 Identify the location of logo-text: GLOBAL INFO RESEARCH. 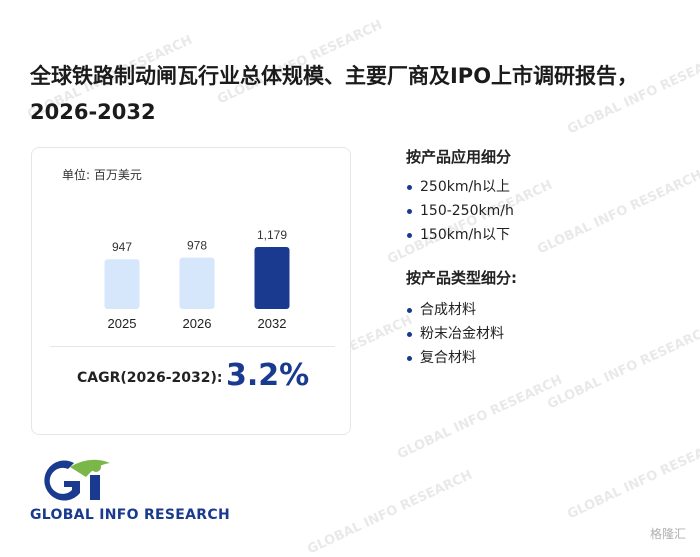
(130, 515).